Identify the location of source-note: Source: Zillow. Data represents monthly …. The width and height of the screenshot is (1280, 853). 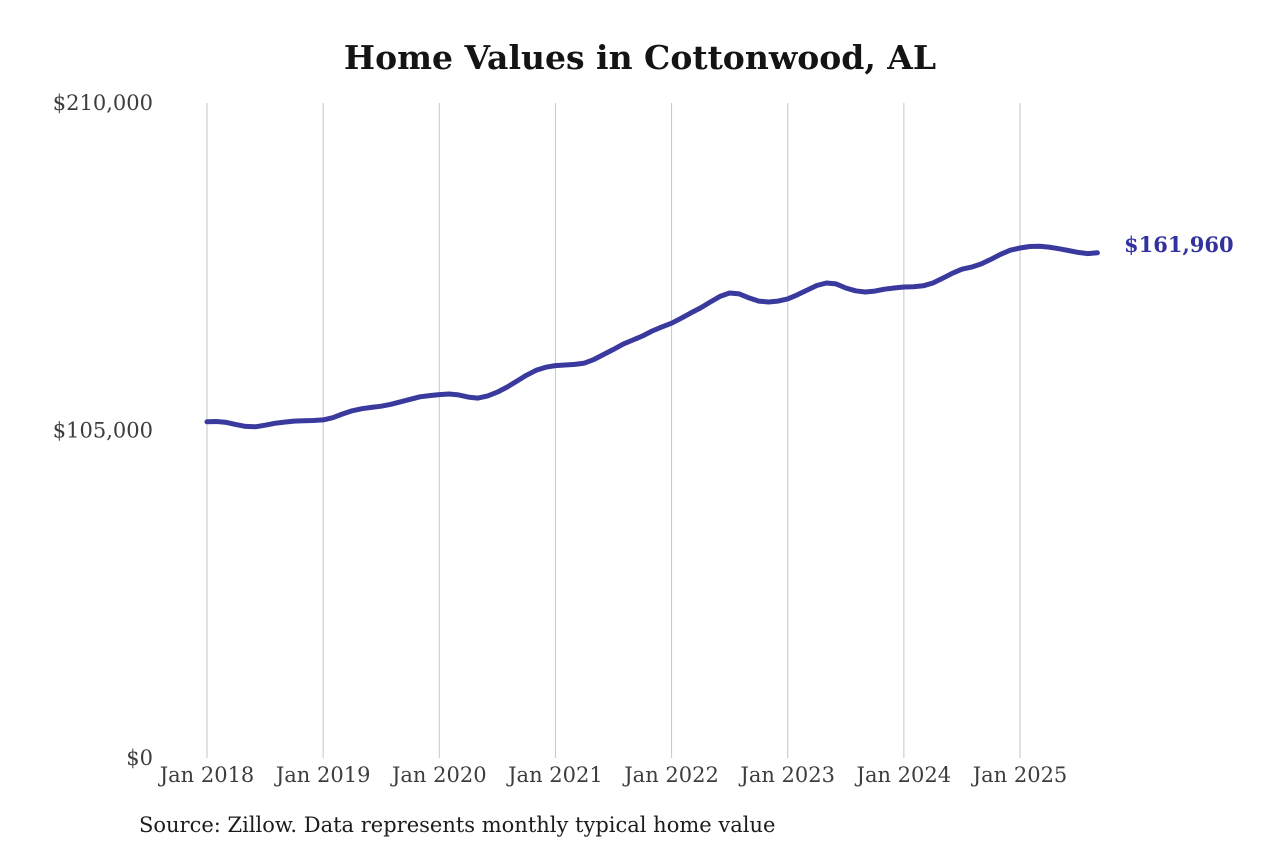
(457, 825).